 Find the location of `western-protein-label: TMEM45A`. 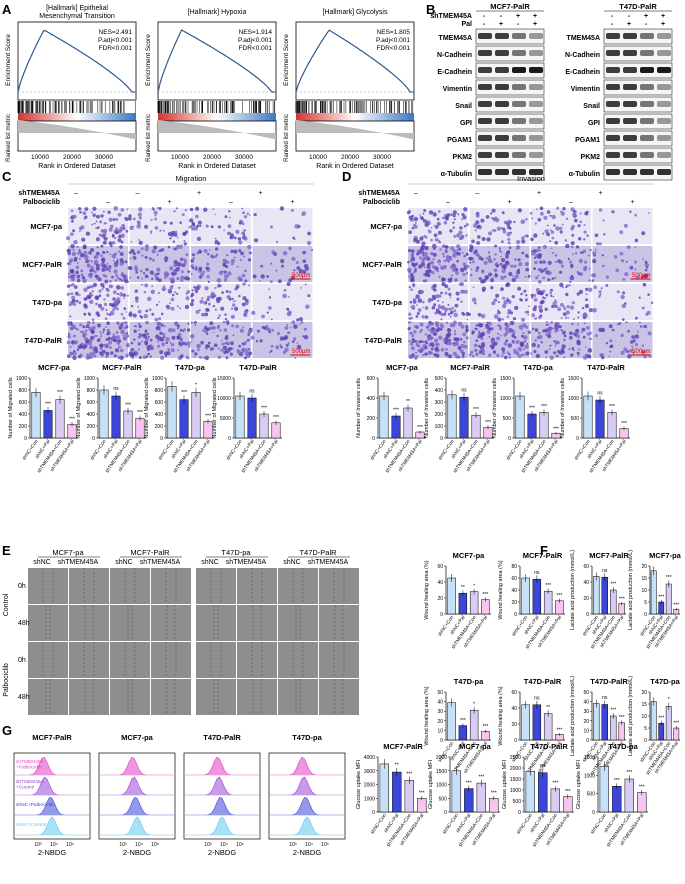

western-protein-label: TMEM45A is located at coordinates (455, 38).